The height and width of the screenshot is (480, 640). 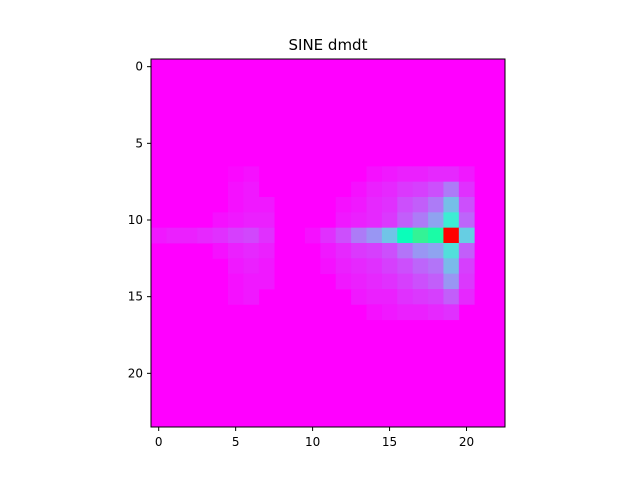 What do you see at coordinates (312, 442) in the screenshot?
I see `x-tick-label: 10` at bounding box center [312, 442].